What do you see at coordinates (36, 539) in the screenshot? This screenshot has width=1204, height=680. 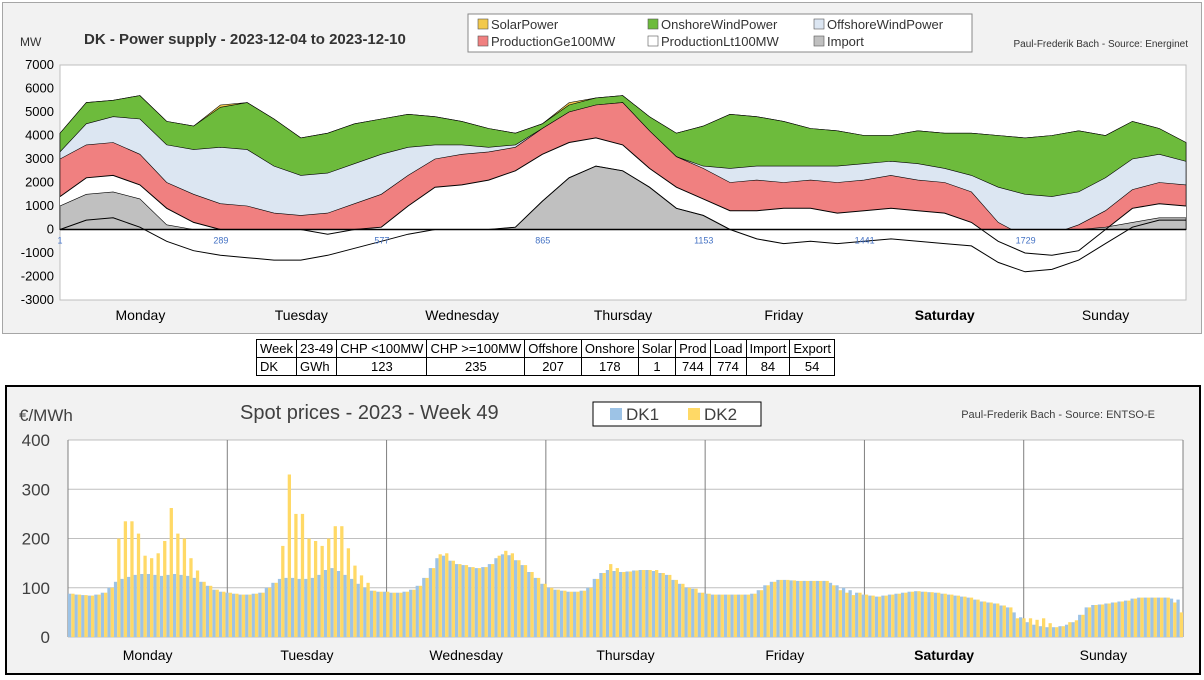 I see `y-tick-label: 200` at bounding box center [36, 539].